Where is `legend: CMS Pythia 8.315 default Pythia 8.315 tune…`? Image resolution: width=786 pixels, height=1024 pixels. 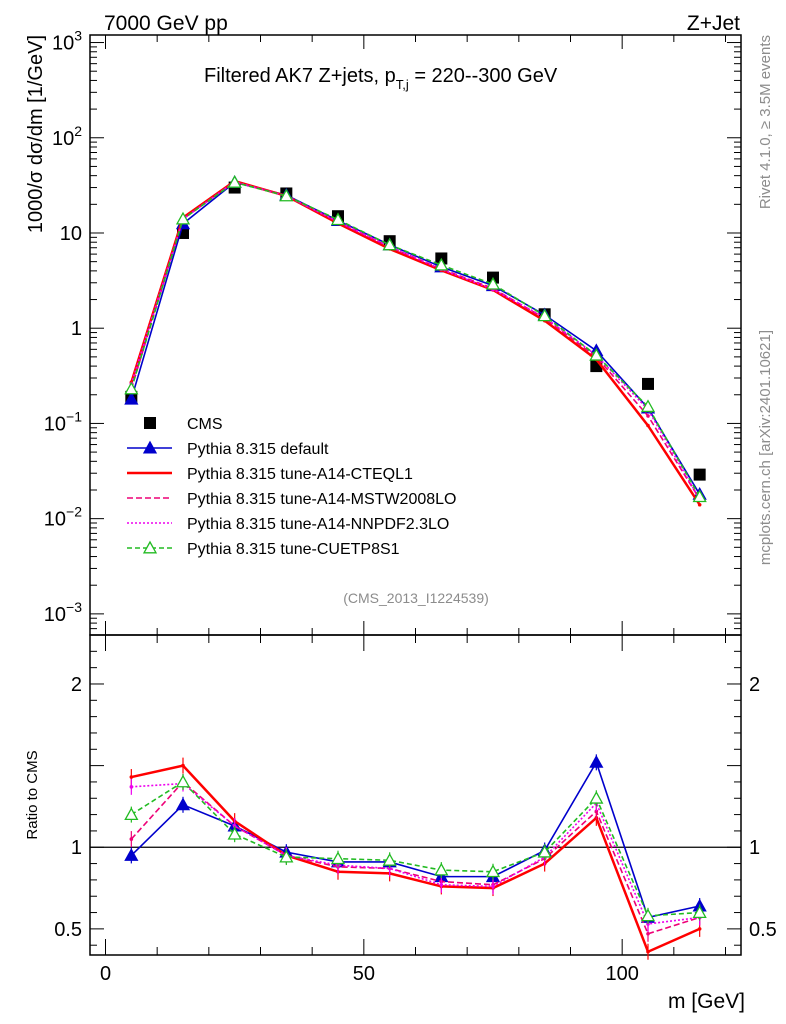
legend: CMS Pythia 8.315 default Pythia 8.315 tune… is located at coordinates (291, 487).